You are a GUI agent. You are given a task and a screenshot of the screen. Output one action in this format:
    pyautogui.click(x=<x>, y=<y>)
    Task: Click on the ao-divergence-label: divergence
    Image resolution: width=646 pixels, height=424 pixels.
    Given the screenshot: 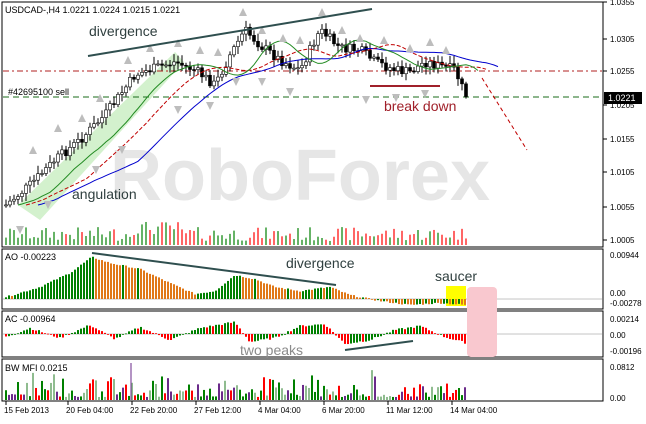 What is the action you would take?
    pyautogui.click(x=320, y=263)
    